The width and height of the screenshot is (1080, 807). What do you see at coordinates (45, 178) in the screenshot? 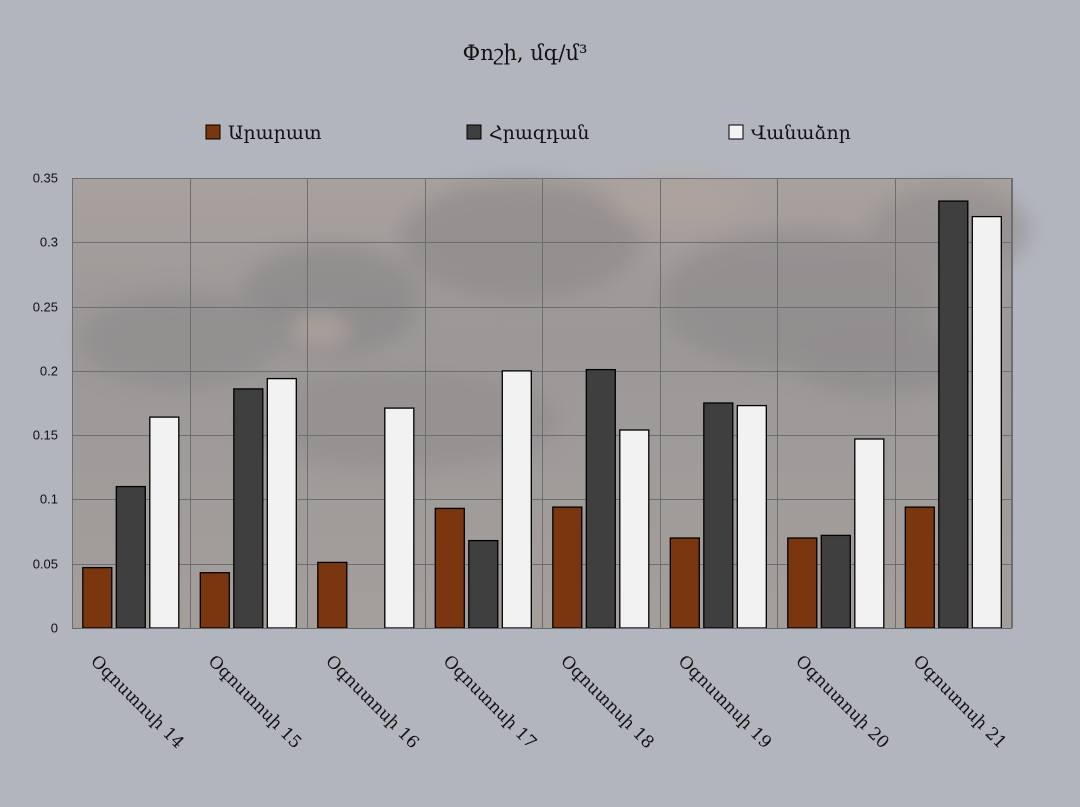
I see `y-tick-label: 0.35` at bounding box center [45, 178].